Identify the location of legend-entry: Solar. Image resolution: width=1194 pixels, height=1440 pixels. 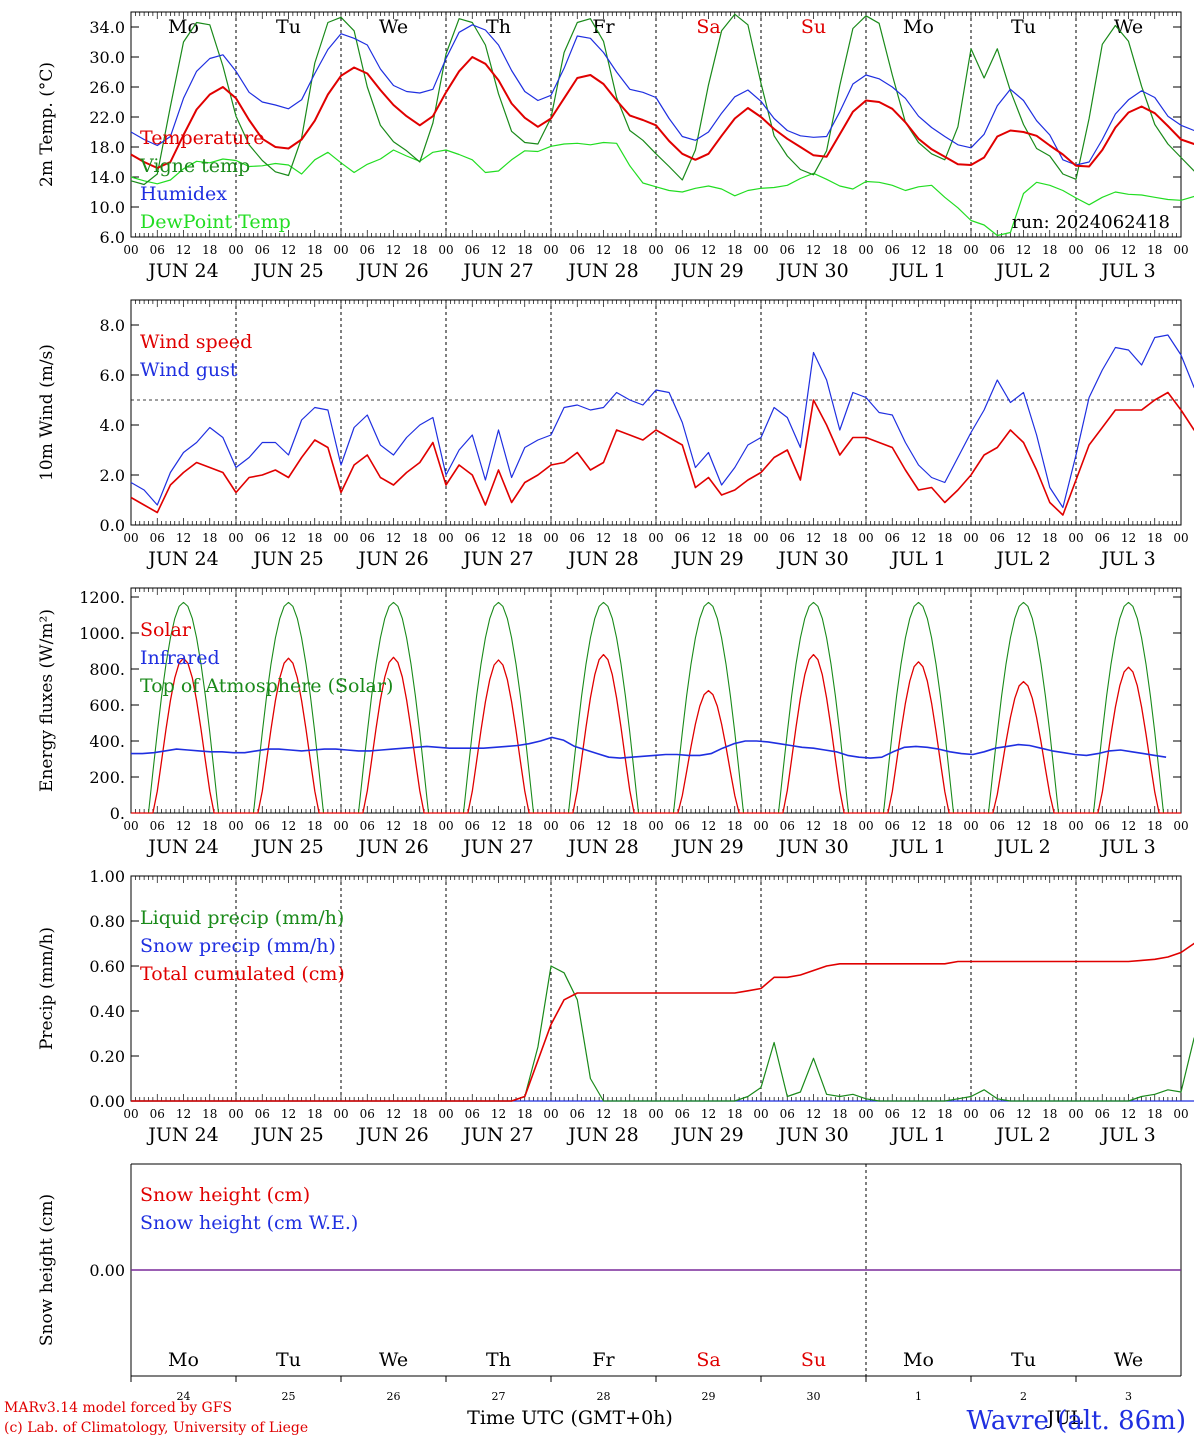
(166, 630).